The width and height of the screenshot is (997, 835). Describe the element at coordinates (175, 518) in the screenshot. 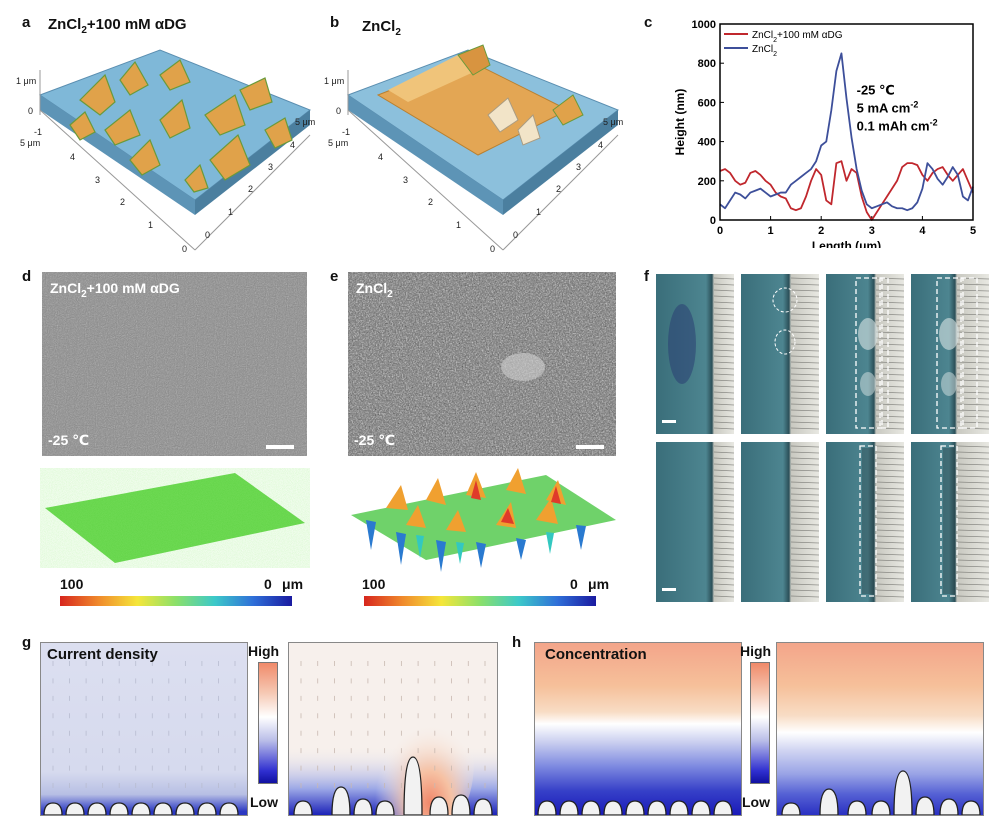

I see `surface-3d-map-d` at that location.